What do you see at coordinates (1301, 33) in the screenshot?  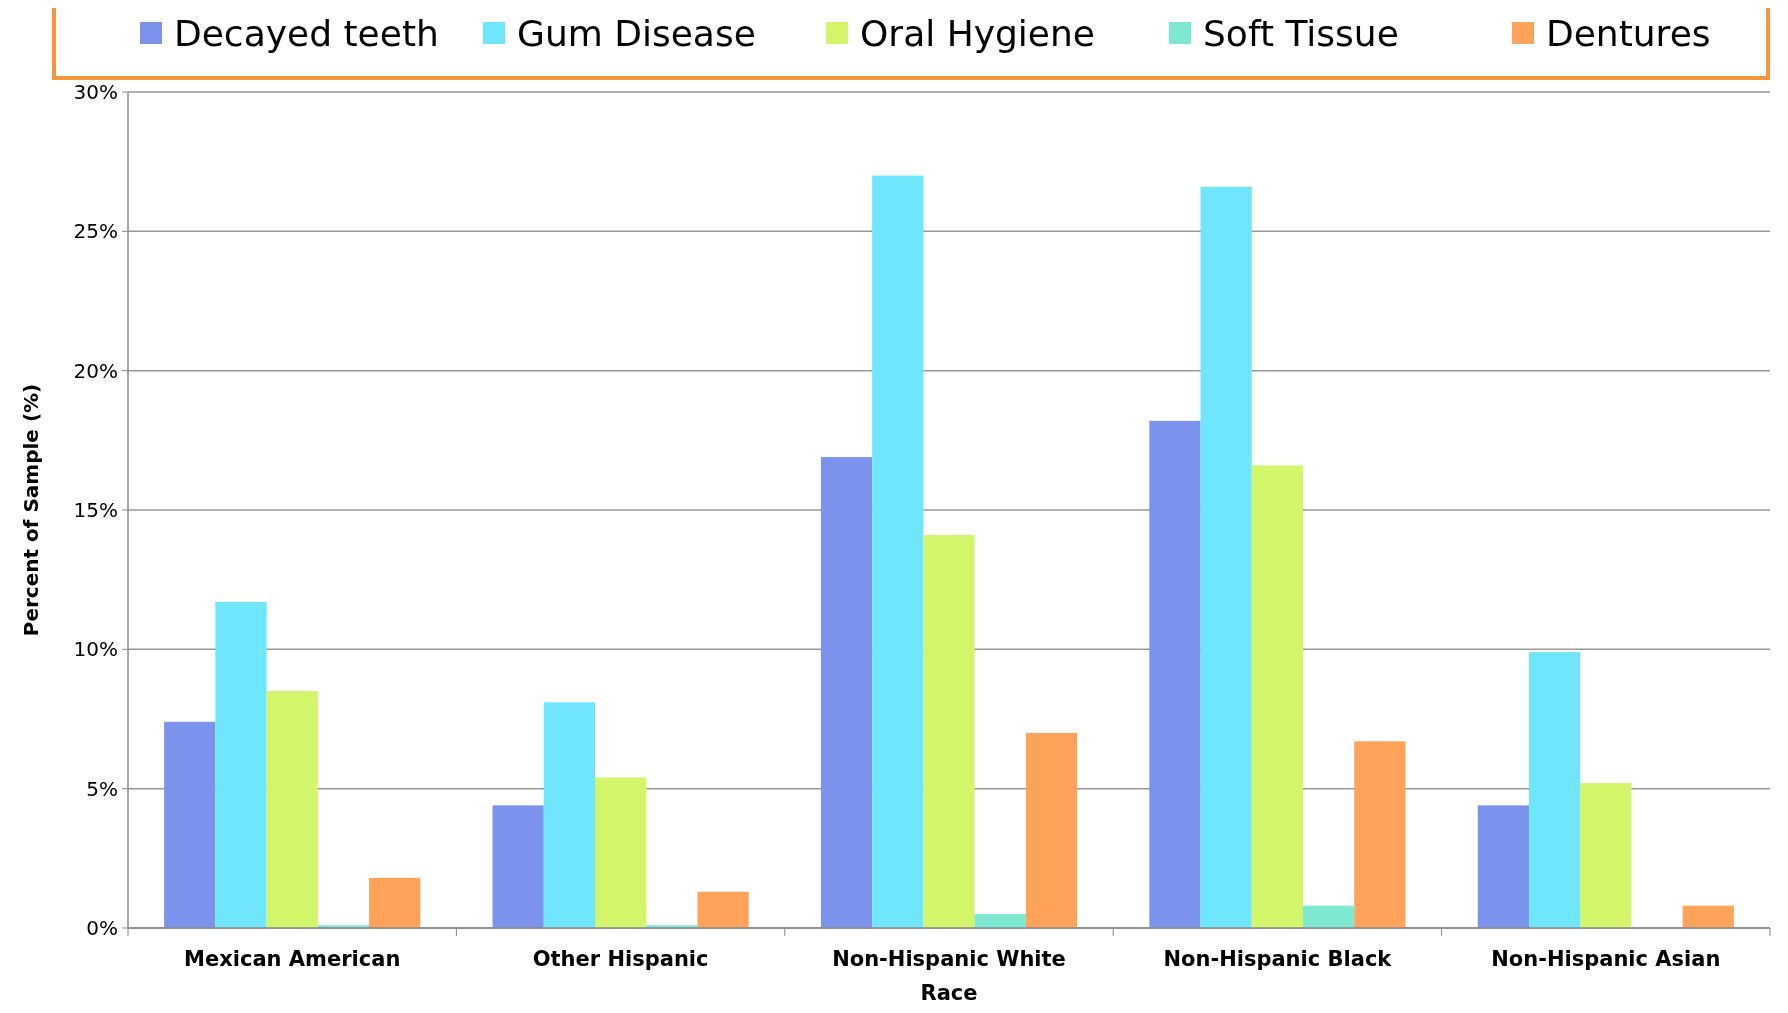 I see `legend-label: Soft Tissue` at bounding box center [1301, 33].